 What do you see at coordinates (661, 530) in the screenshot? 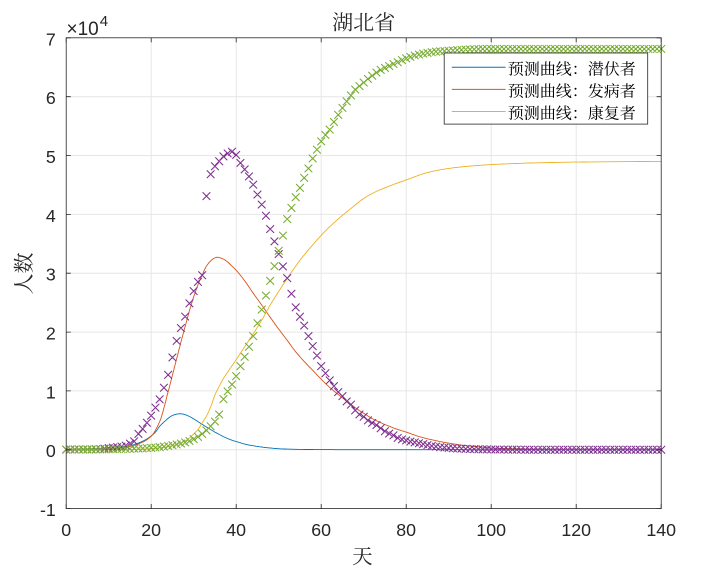
I see `svg-text: 140` at bounding box center [661, 530].